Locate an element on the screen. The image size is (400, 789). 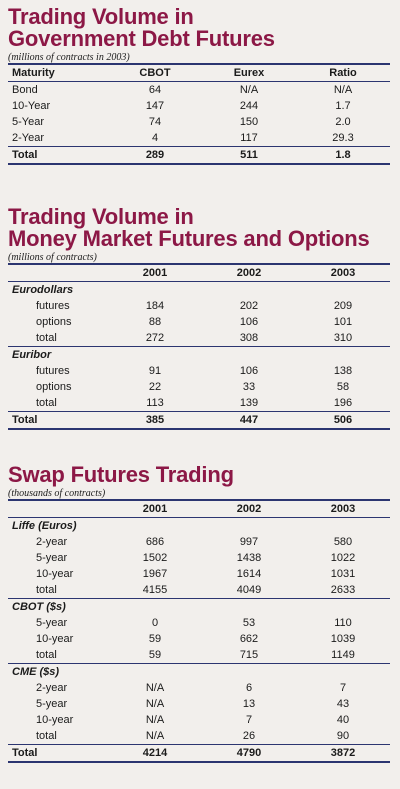
section-subtitle: (thousands of contracts) is located at coordinates (57, 493).